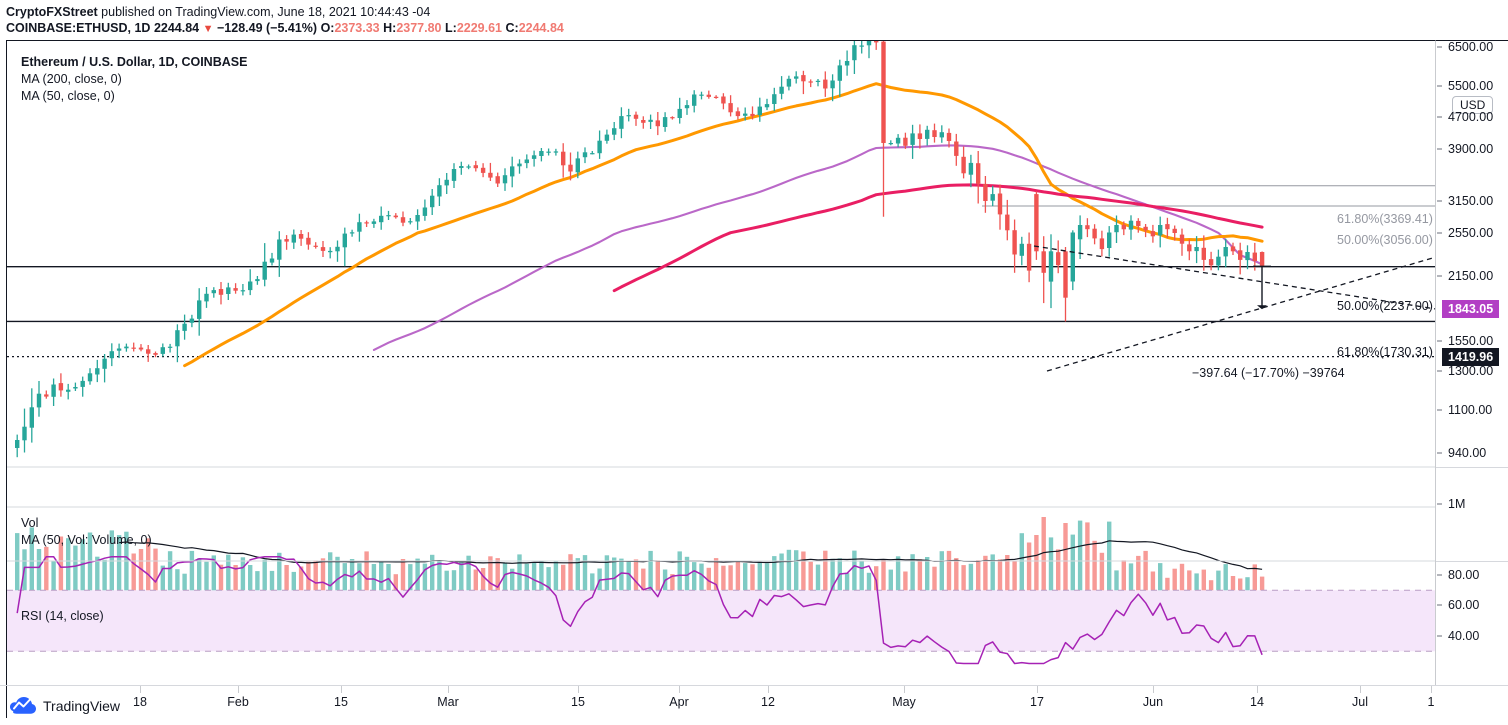  Describe the element at coordinates (390, 28) in the screenshot. I see `high-key: H:` at that location.